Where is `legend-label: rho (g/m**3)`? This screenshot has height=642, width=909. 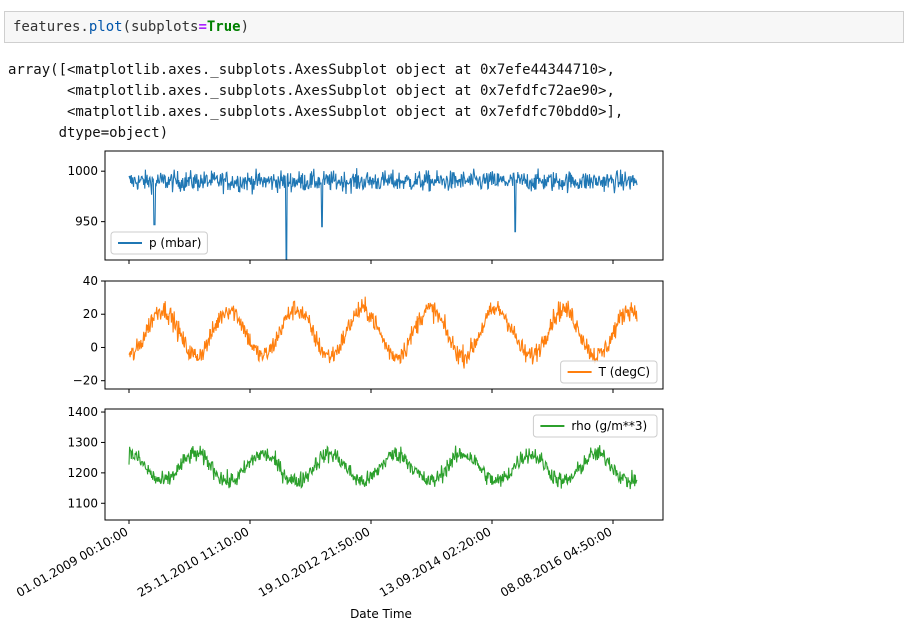 legend-label: rho (g/m**3) is located at coordinates (609, 426).